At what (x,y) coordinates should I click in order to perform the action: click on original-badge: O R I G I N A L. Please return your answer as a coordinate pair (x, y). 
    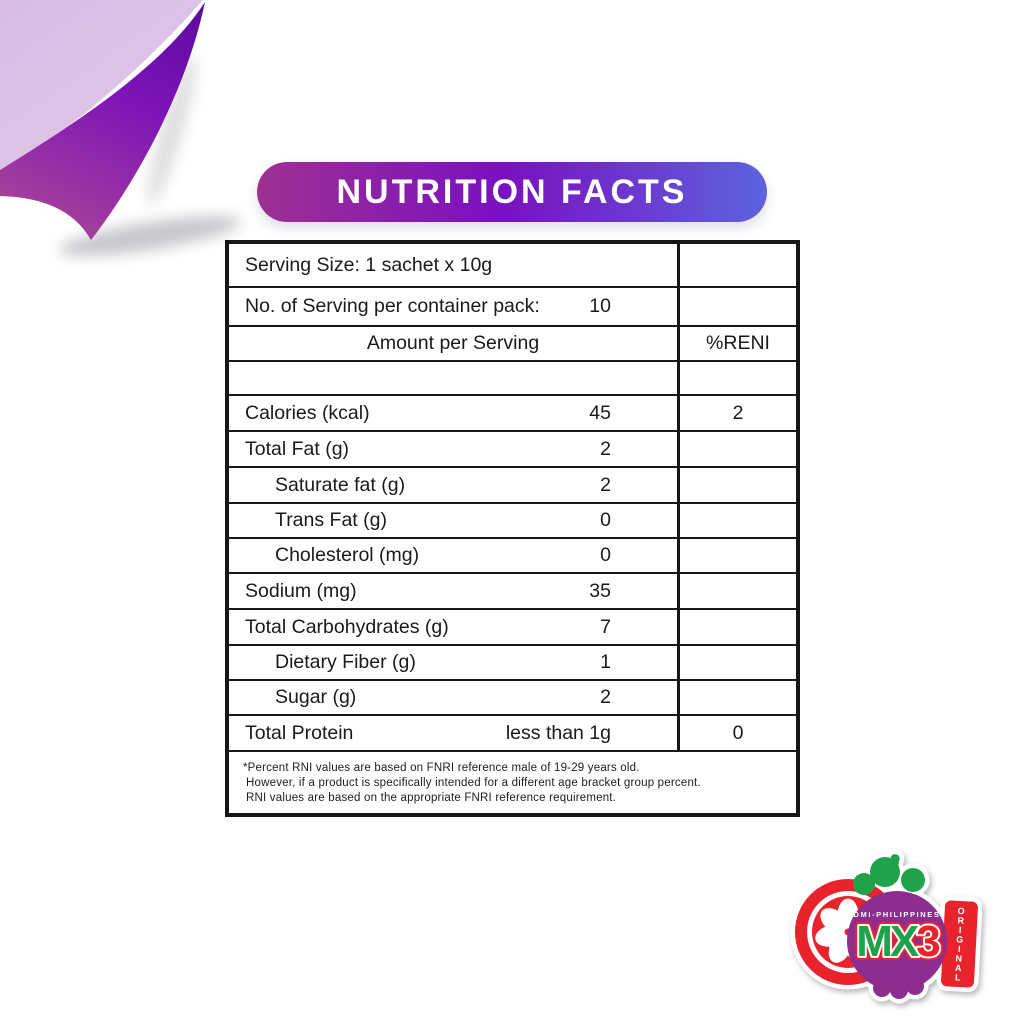
    Looking at the image, I should click on (959, 944).